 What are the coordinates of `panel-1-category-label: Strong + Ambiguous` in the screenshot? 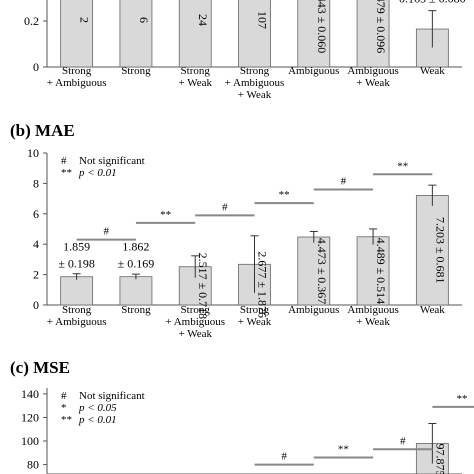 It's located at (77, 77).